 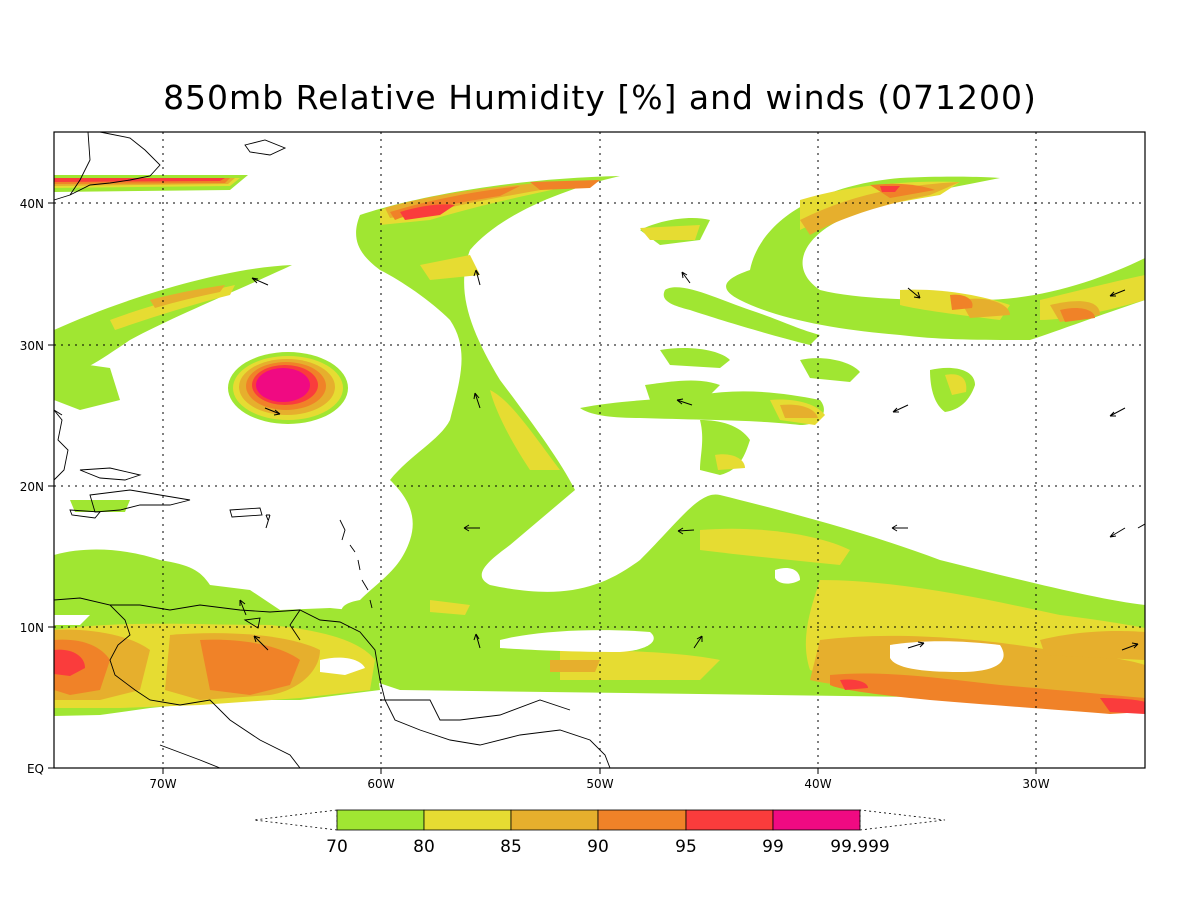 I want to click on colorbar-low-extension, so click(x=295, y=820).